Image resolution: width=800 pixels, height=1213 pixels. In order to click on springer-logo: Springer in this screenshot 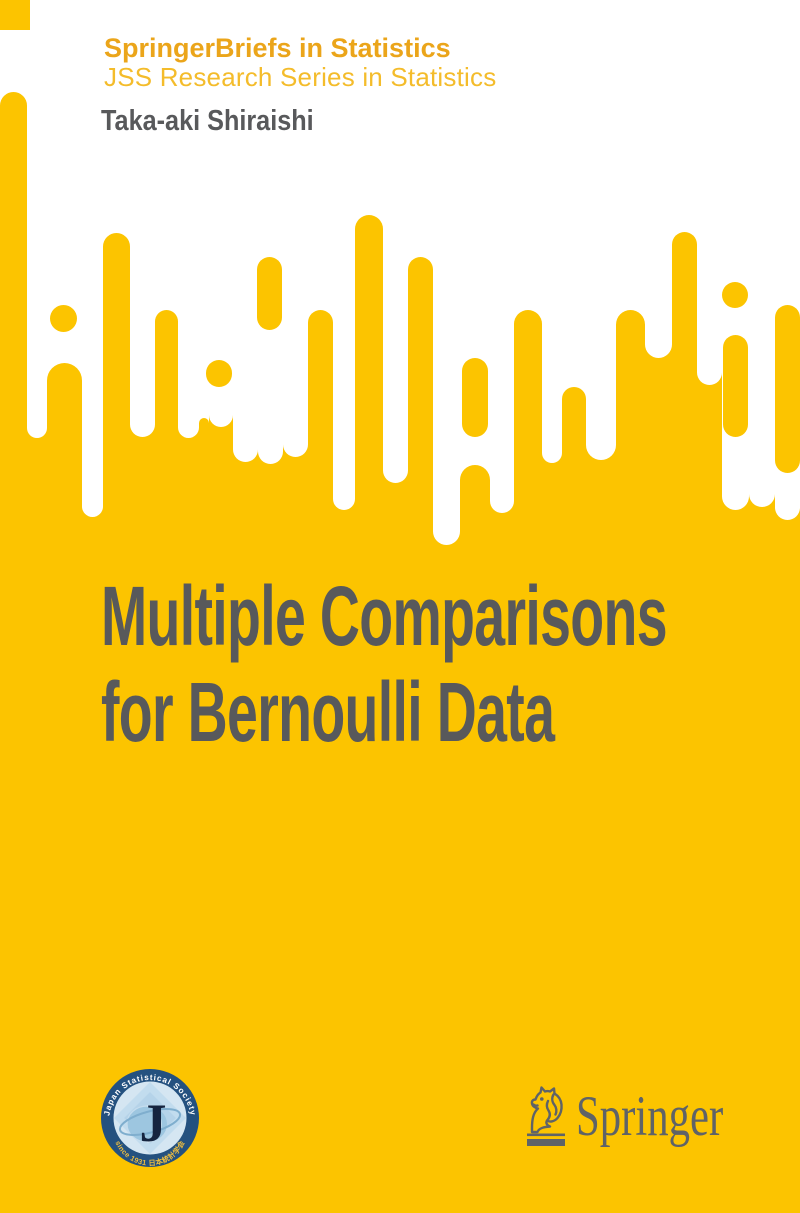, I will do `click(629, 1116)`.